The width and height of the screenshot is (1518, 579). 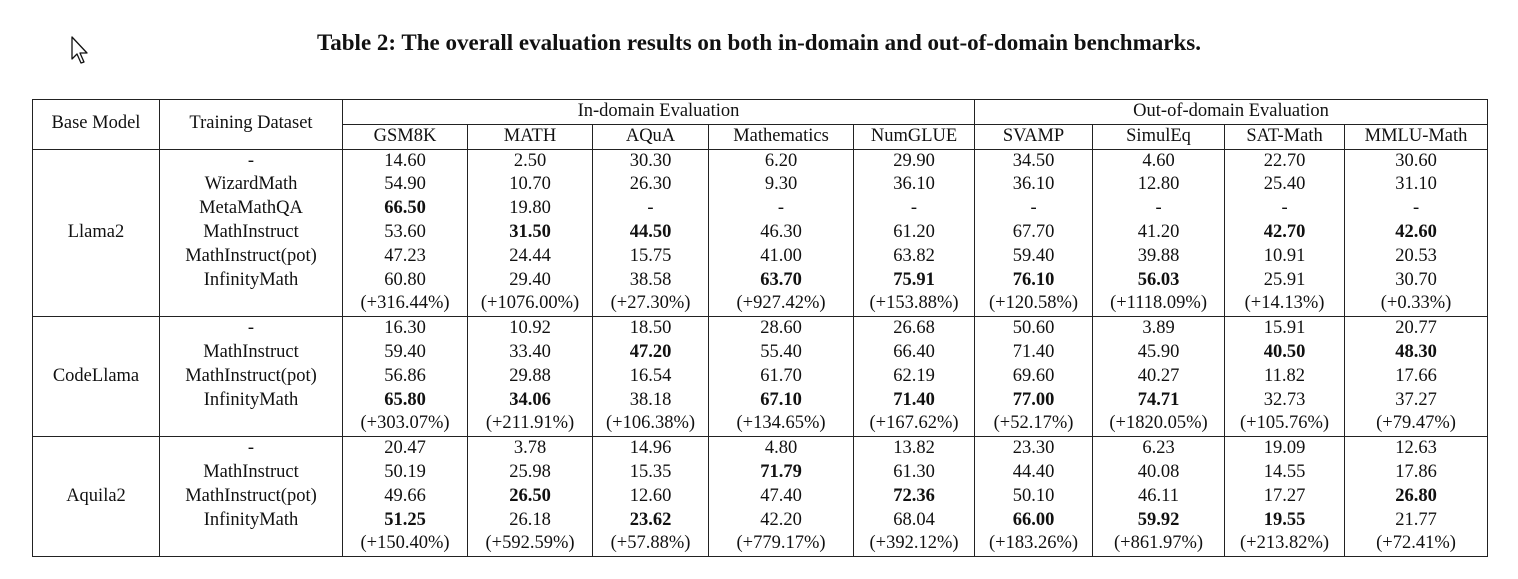 I want to click on score-cell: 67.70, so click(x=1033, y=232).